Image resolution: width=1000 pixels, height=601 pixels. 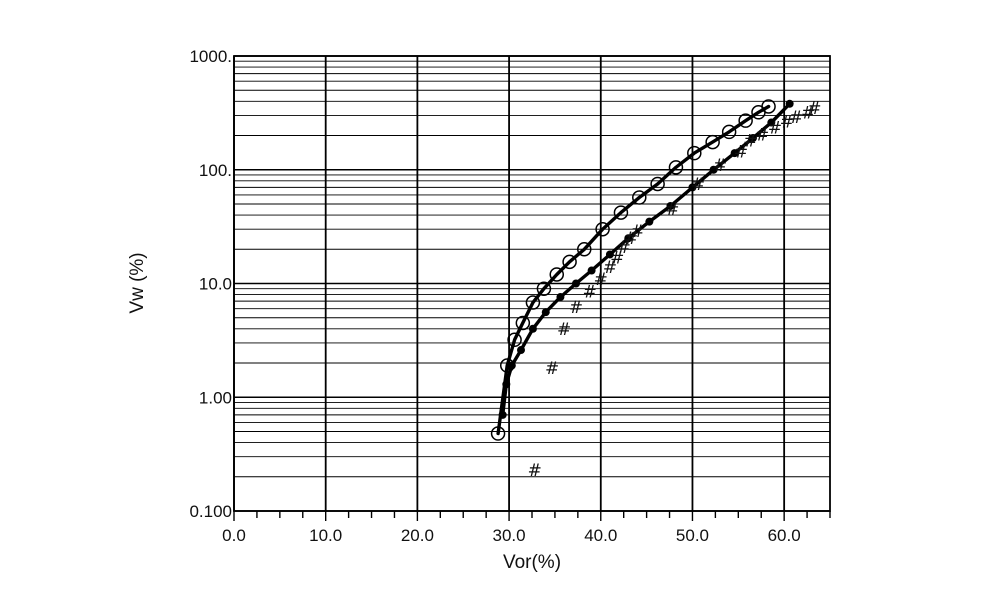 I want to click on x-tick-label: 0.0, so click(x=234, y=535).